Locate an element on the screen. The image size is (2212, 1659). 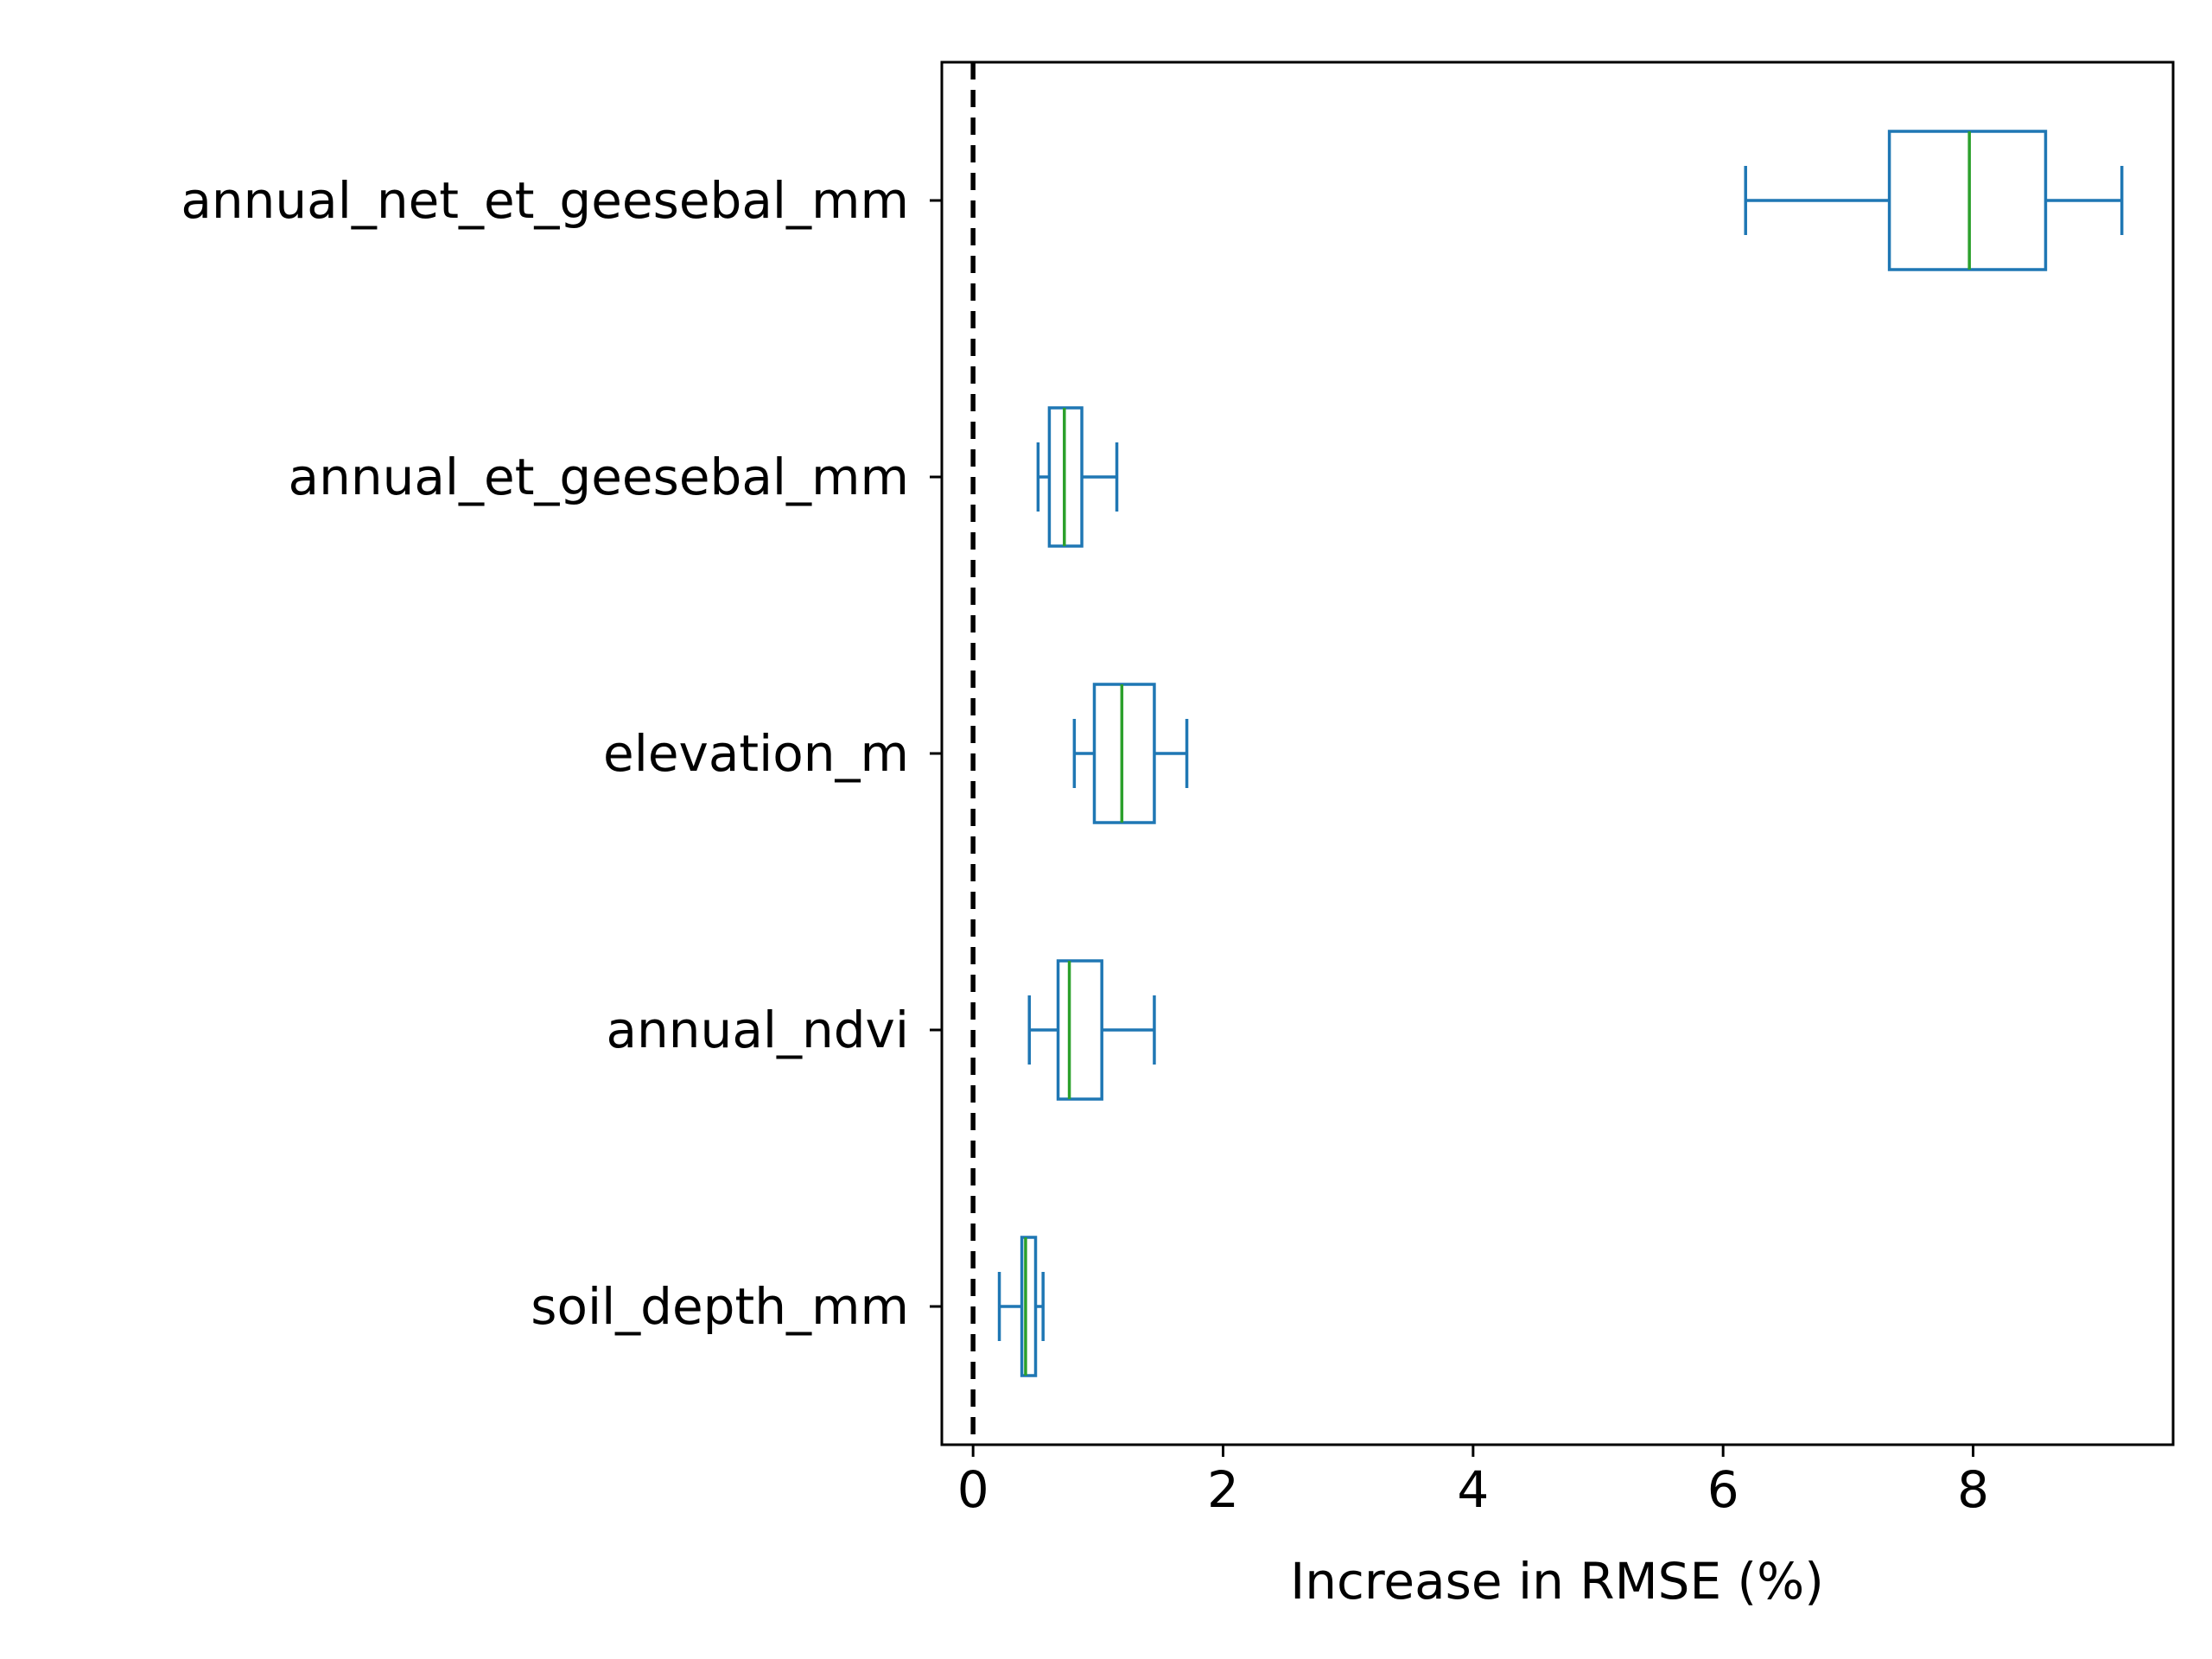
x-tick-label: 6 is located at coordinates (1723, 1489).